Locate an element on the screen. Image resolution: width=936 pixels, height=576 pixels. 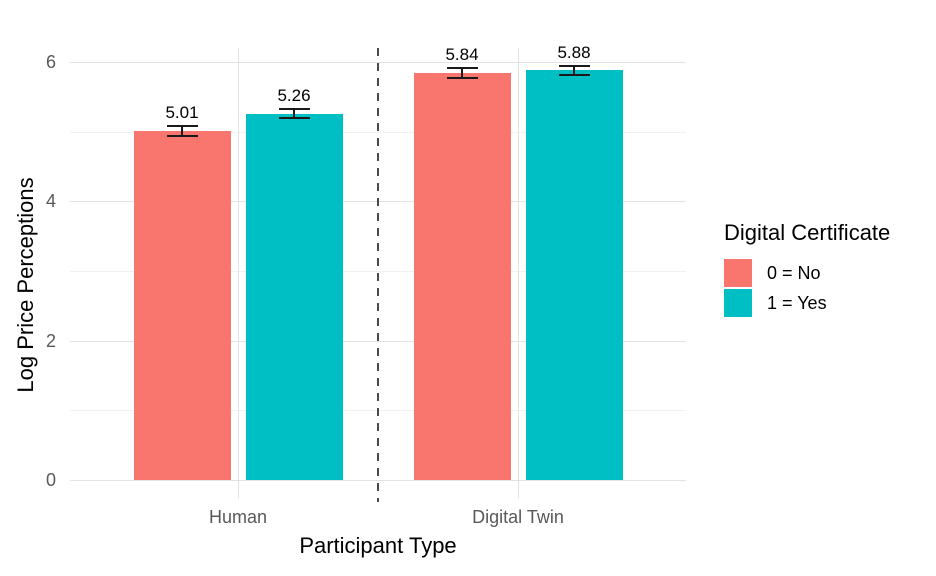
bar-value-label: 5.26 is located at coordinates (294, 95).